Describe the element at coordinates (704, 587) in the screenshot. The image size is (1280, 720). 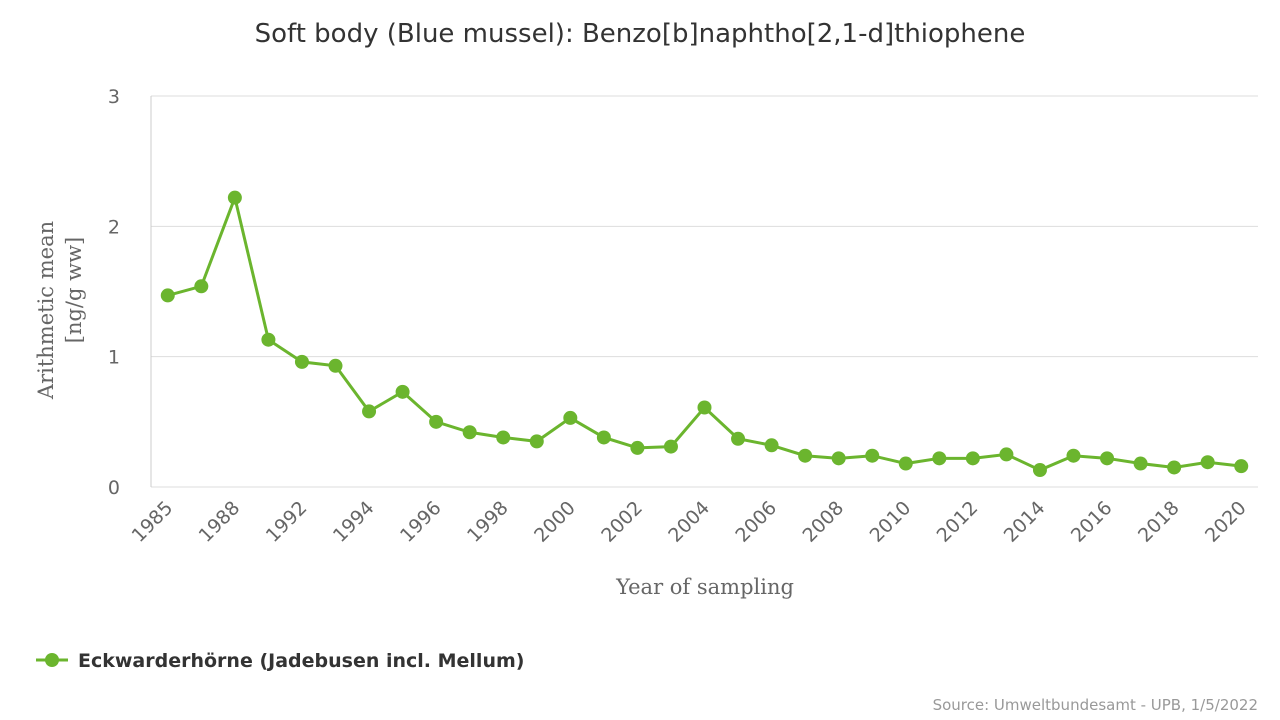
I see `x-axis-label: Year of sampling` at that location.